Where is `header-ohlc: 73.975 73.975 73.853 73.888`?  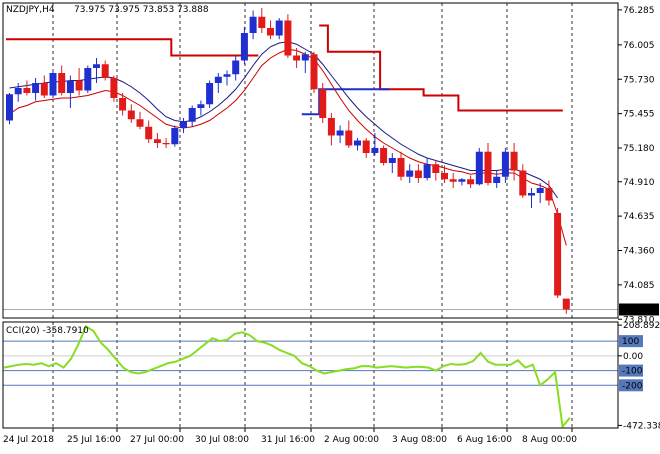 header-ohlc: 73.975 73.975 73.853 73.888 is located at coordinates (141, 10).